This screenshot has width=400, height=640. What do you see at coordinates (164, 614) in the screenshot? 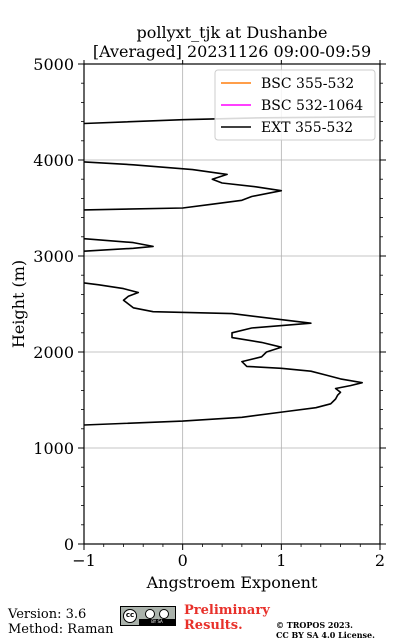
I see `sa-icon` at bounding box center [164, 614].